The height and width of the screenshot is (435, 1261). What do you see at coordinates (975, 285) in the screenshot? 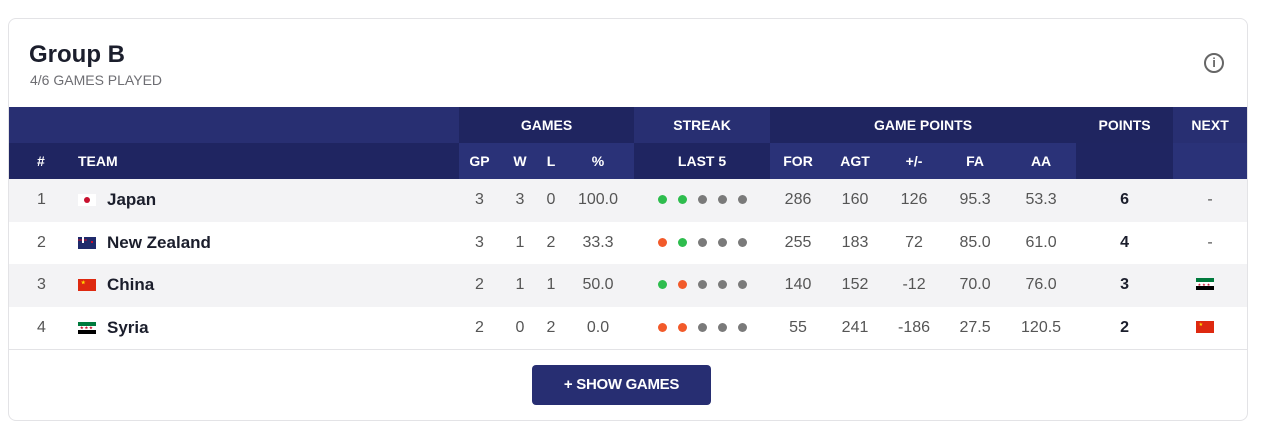
I see `for-average: 70.0` at bounding box center [975, 285].